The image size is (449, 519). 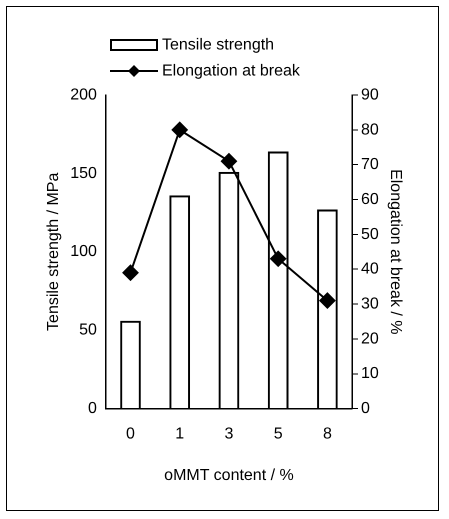 What do you see at coordinates (370, 234) in the screenshot?
I see `y2-tick-label: 50` at bounding box center [370, 234].